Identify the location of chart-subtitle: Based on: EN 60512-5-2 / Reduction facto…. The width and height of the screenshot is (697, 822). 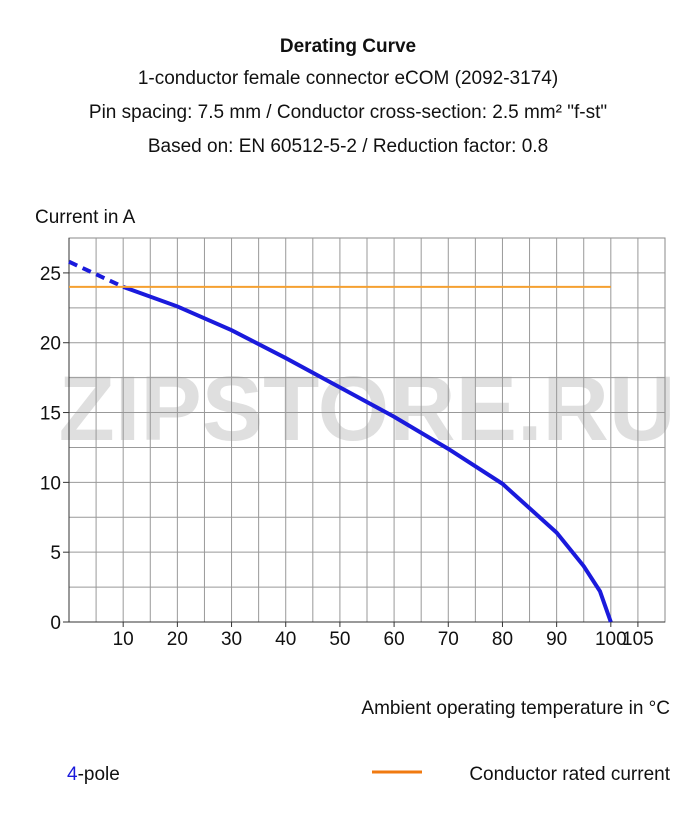
(348, 146).